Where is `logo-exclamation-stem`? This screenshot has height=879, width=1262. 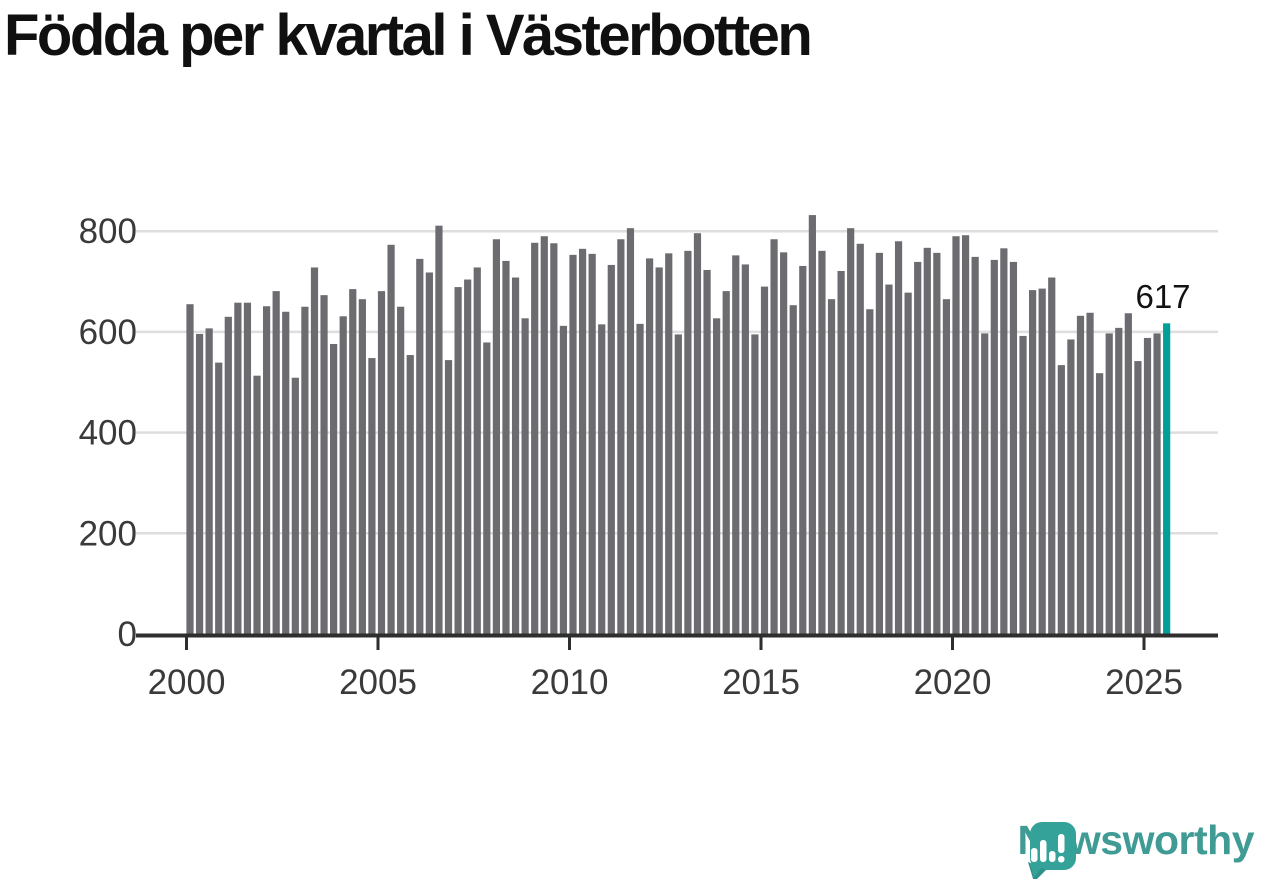
logo-exclamation-stem is located at coordinates (1060, 843).